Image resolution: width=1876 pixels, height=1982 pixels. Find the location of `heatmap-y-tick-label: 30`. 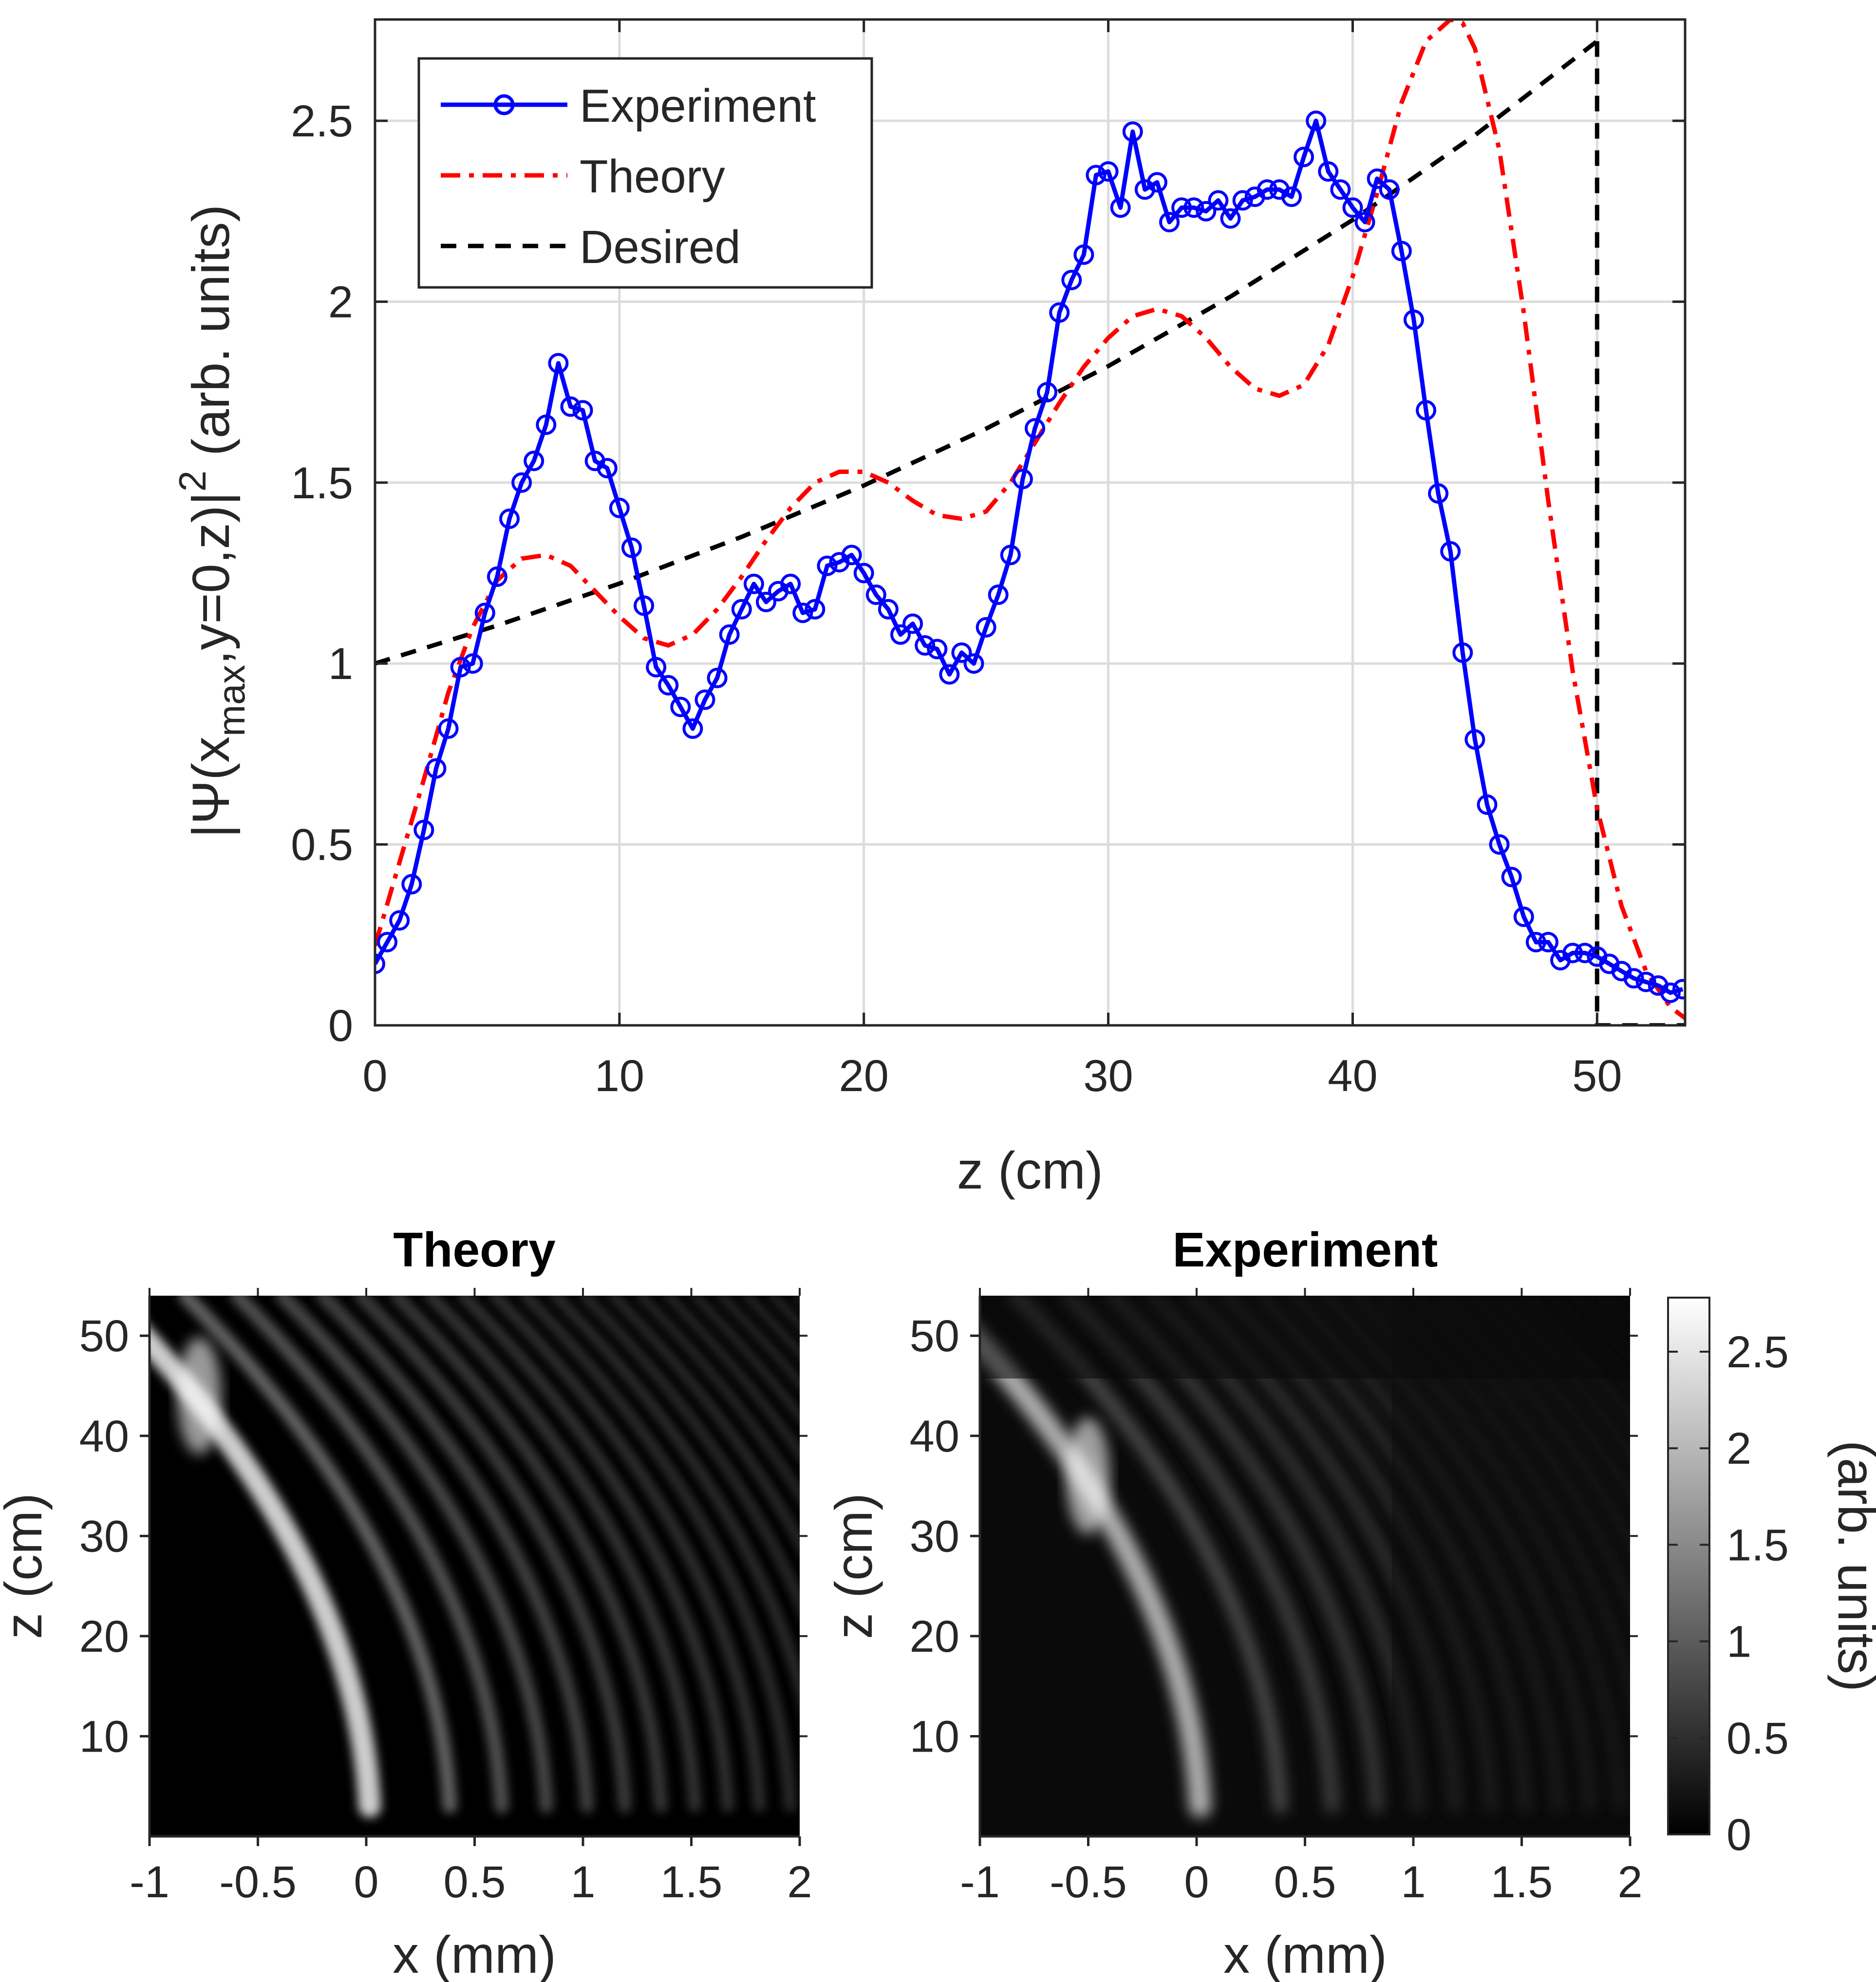

heatmap-y-tick-label: 30 is located at coordinates (935, 1536).